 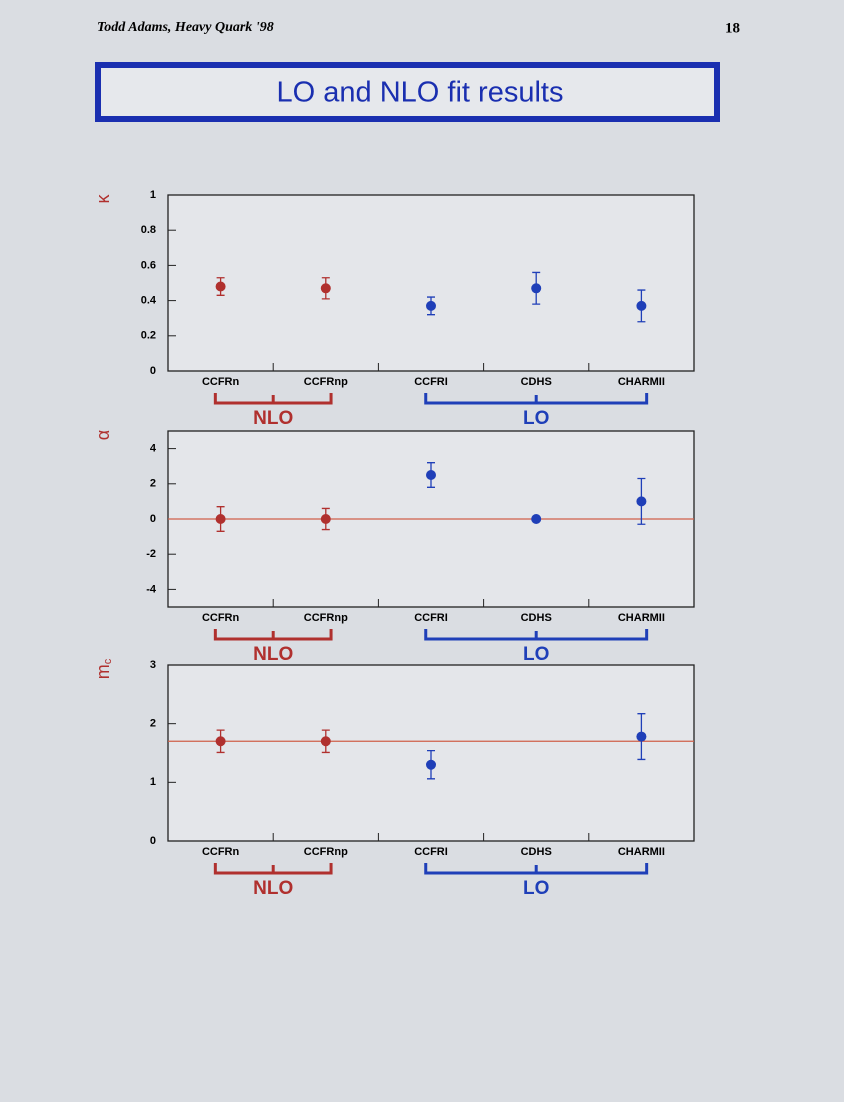 What do you see at coordinates (108, 661) in the screenshot?
I see `y-label-sub: c` at bounding box center [108, 661].